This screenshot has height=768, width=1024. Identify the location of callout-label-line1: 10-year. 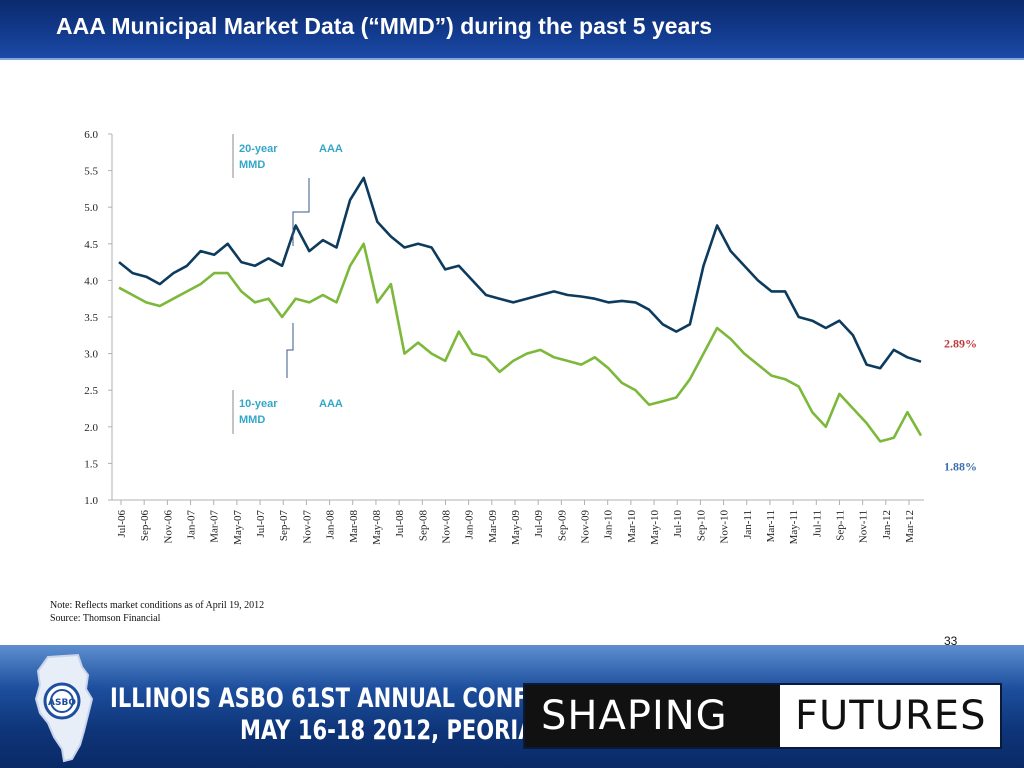
(258, 404).